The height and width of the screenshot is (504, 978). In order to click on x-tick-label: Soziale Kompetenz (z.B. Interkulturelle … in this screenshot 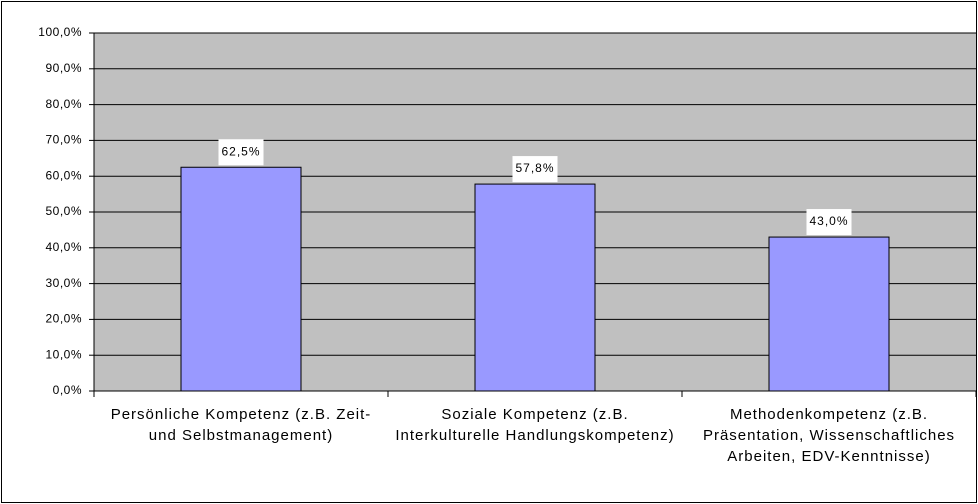, I will do `click(535, 425)`.